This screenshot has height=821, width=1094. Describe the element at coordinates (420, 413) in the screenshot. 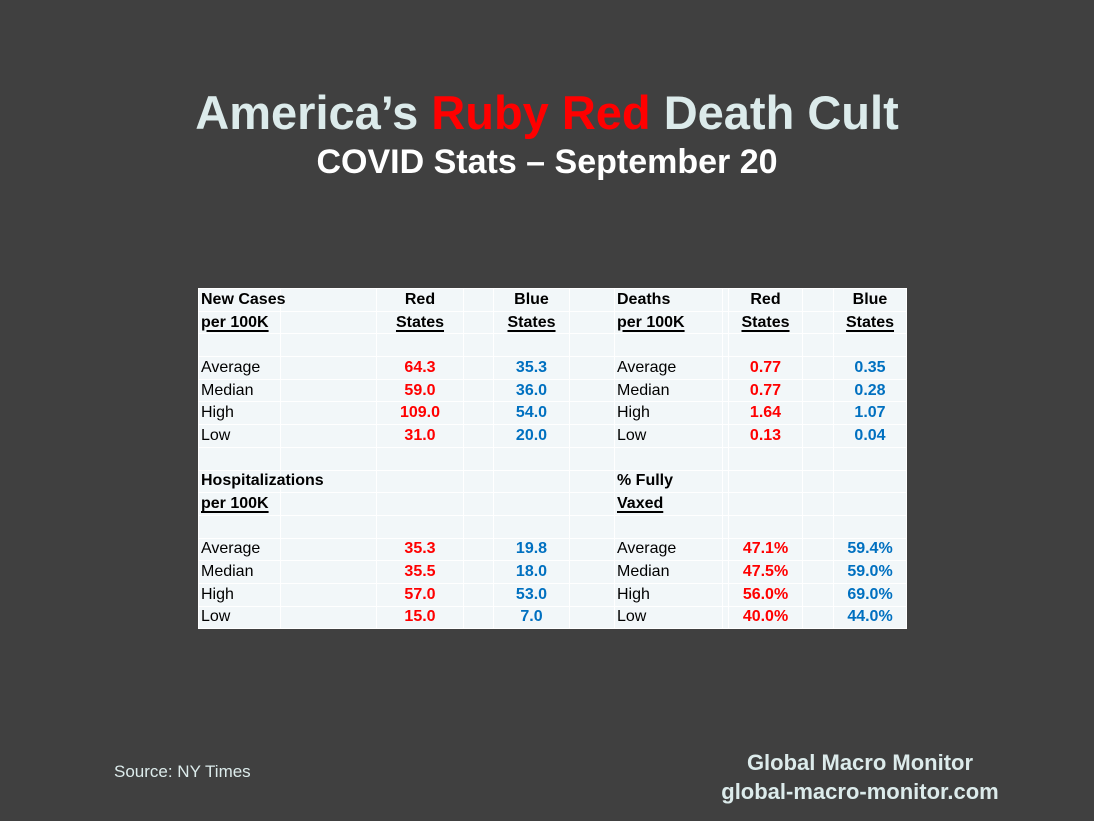

I see `red-value: 109.0` at that location.